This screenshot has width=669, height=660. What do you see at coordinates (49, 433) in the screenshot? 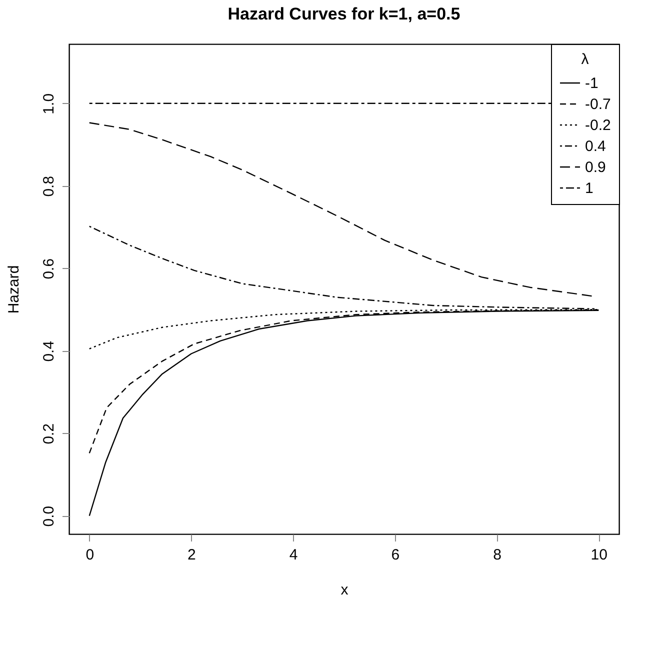
I see `y-tick-label: 0.2` at bounding box center [49, 433].